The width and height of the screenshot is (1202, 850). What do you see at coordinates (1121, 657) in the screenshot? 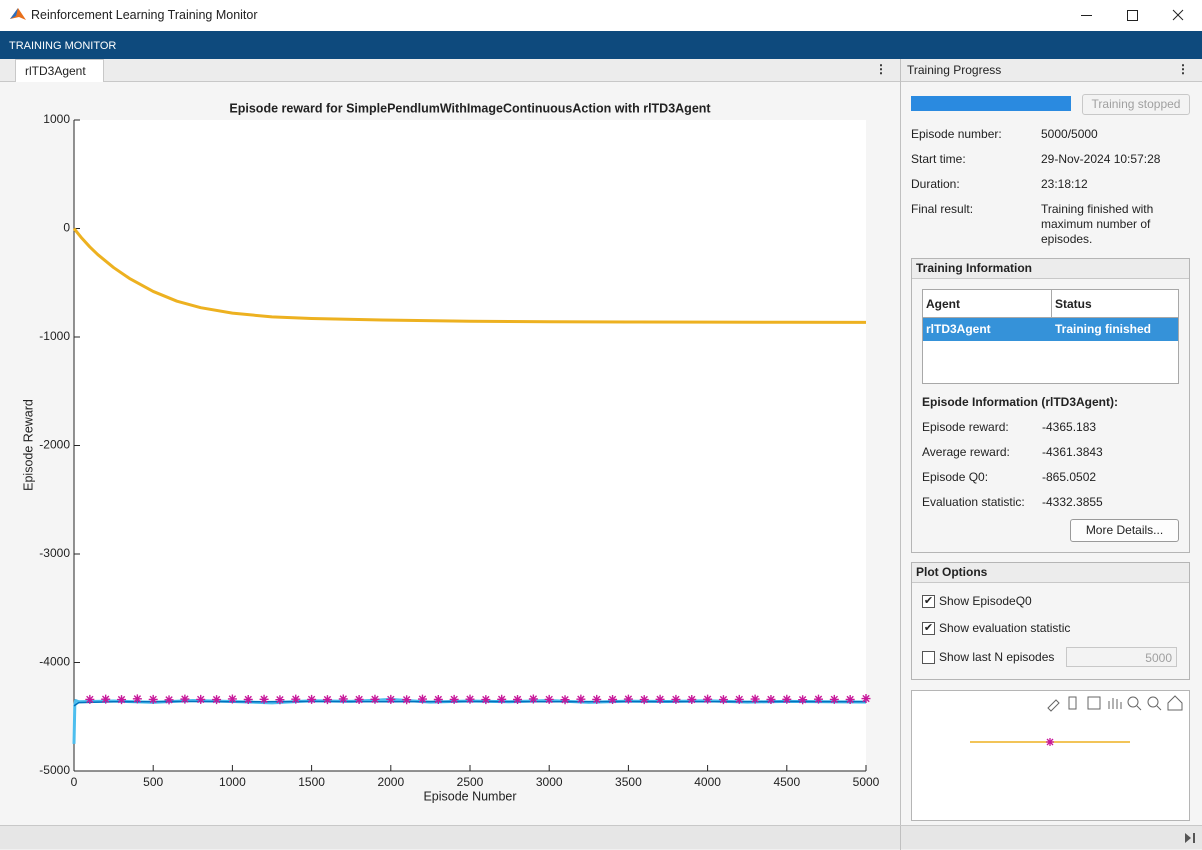
I see `last-n-input: 5000` at bounding box center [1121, 657].